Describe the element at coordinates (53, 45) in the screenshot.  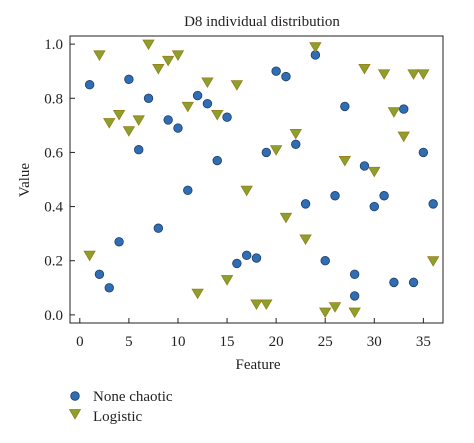
I see `y-tick-label: 1.0` at that location.